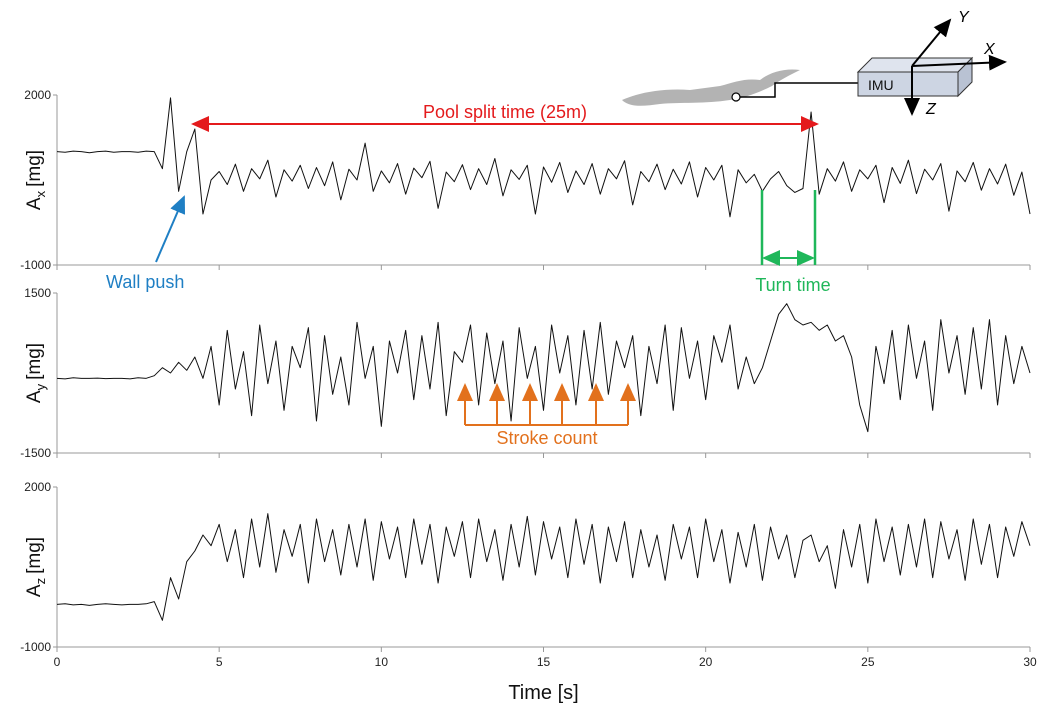  I want to click on wall-arrow, so click(170, 229).